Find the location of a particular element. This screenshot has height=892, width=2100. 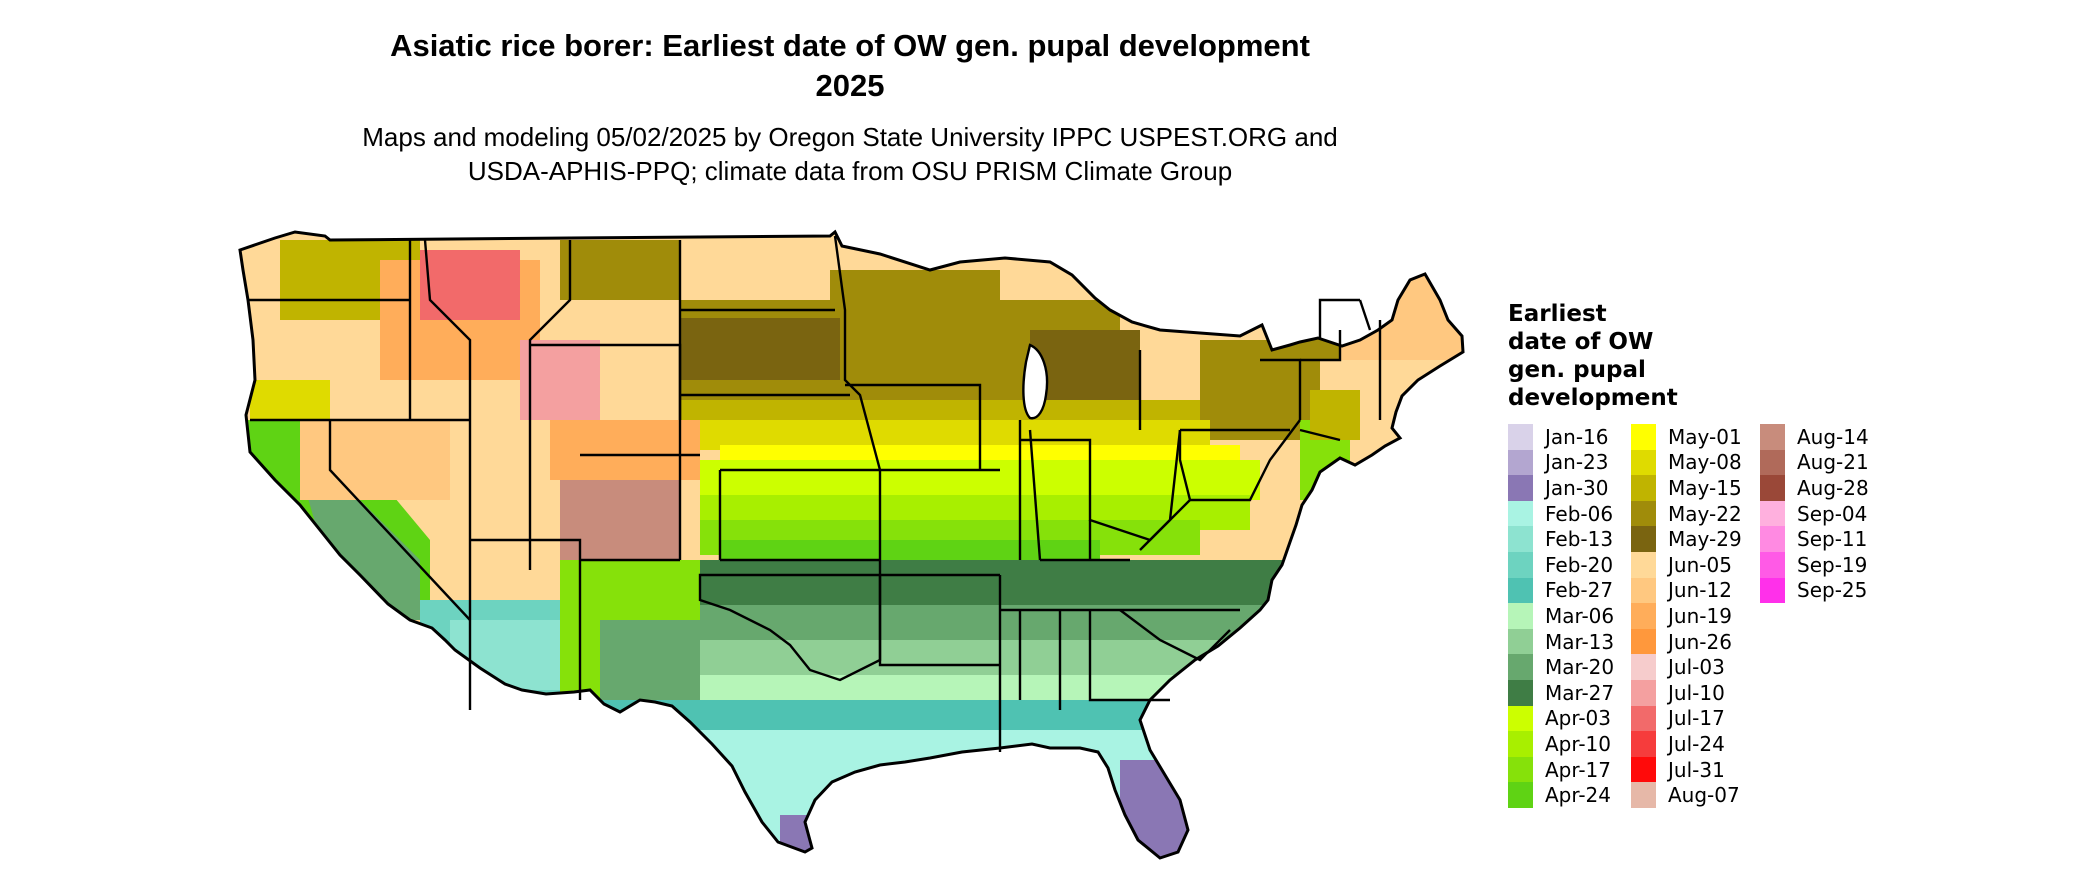

legend-label: May-08 is located at coordinates (1705, 462).